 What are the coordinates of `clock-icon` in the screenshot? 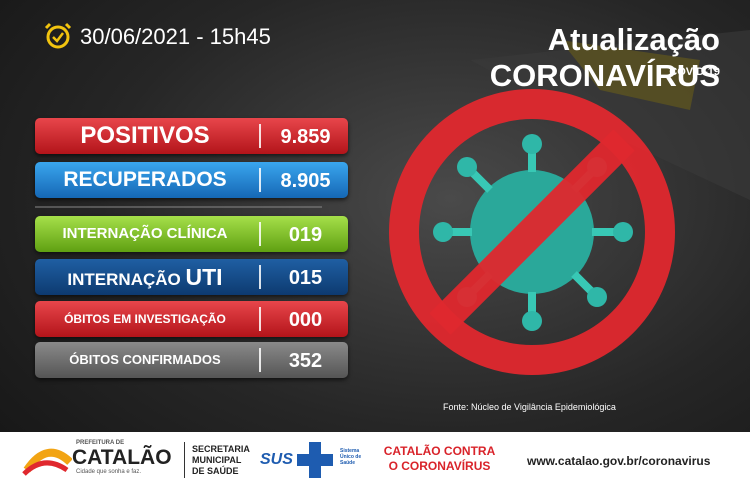 It's located at (58, 35).